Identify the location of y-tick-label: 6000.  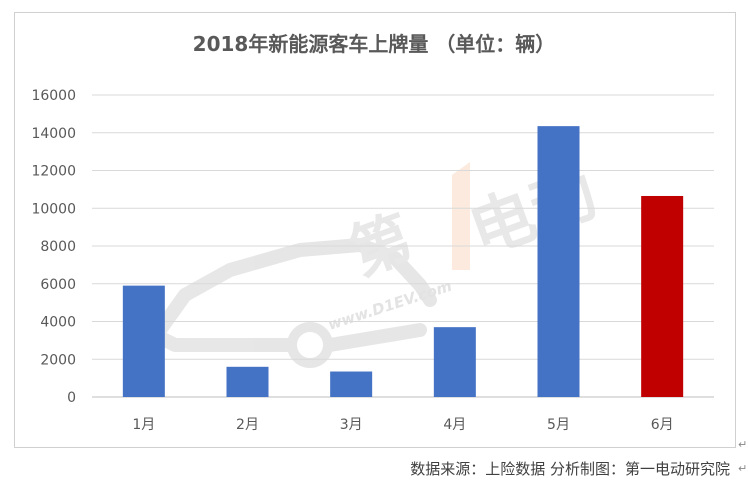
(58, 285).